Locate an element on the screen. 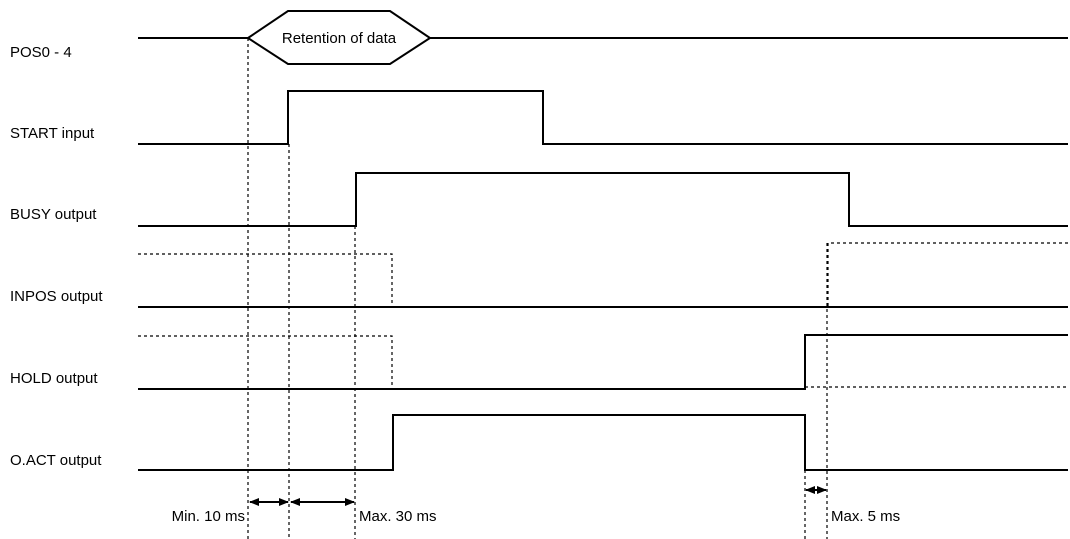  signal-label-pos: POS0 - 4 is located at coordinates (41, 52).